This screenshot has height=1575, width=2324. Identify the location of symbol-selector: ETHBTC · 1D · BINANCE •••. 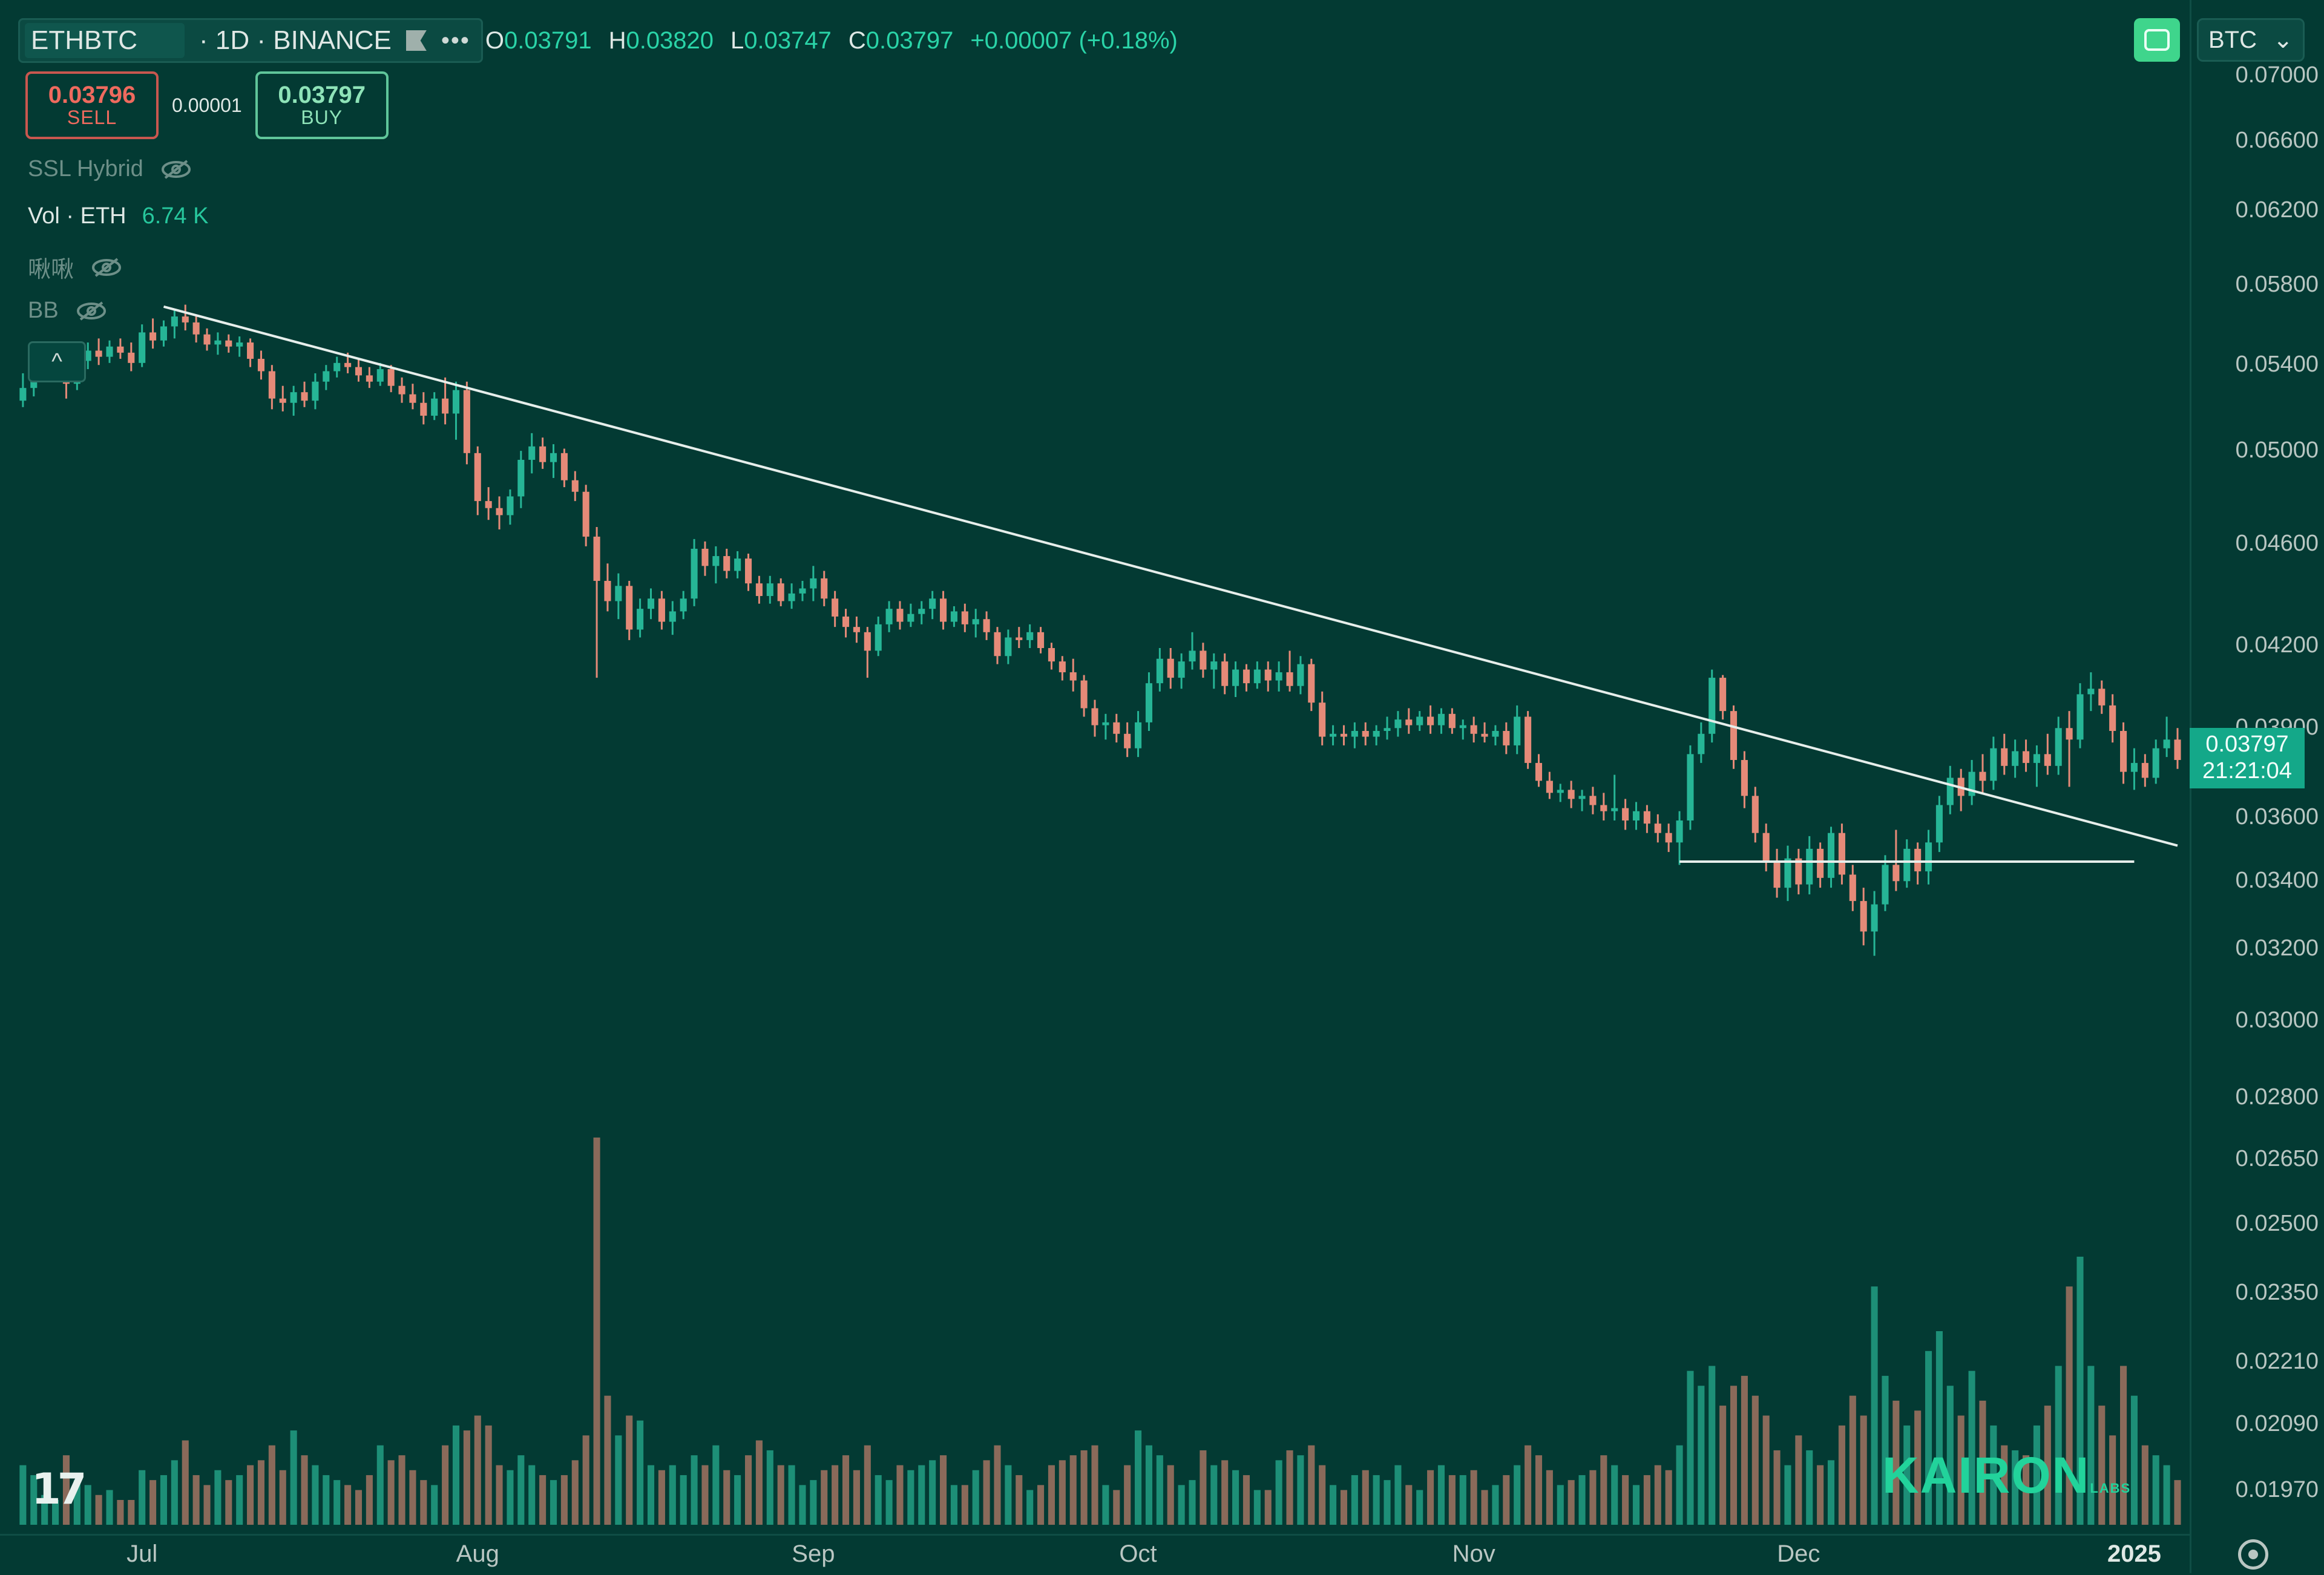
(250, 40).